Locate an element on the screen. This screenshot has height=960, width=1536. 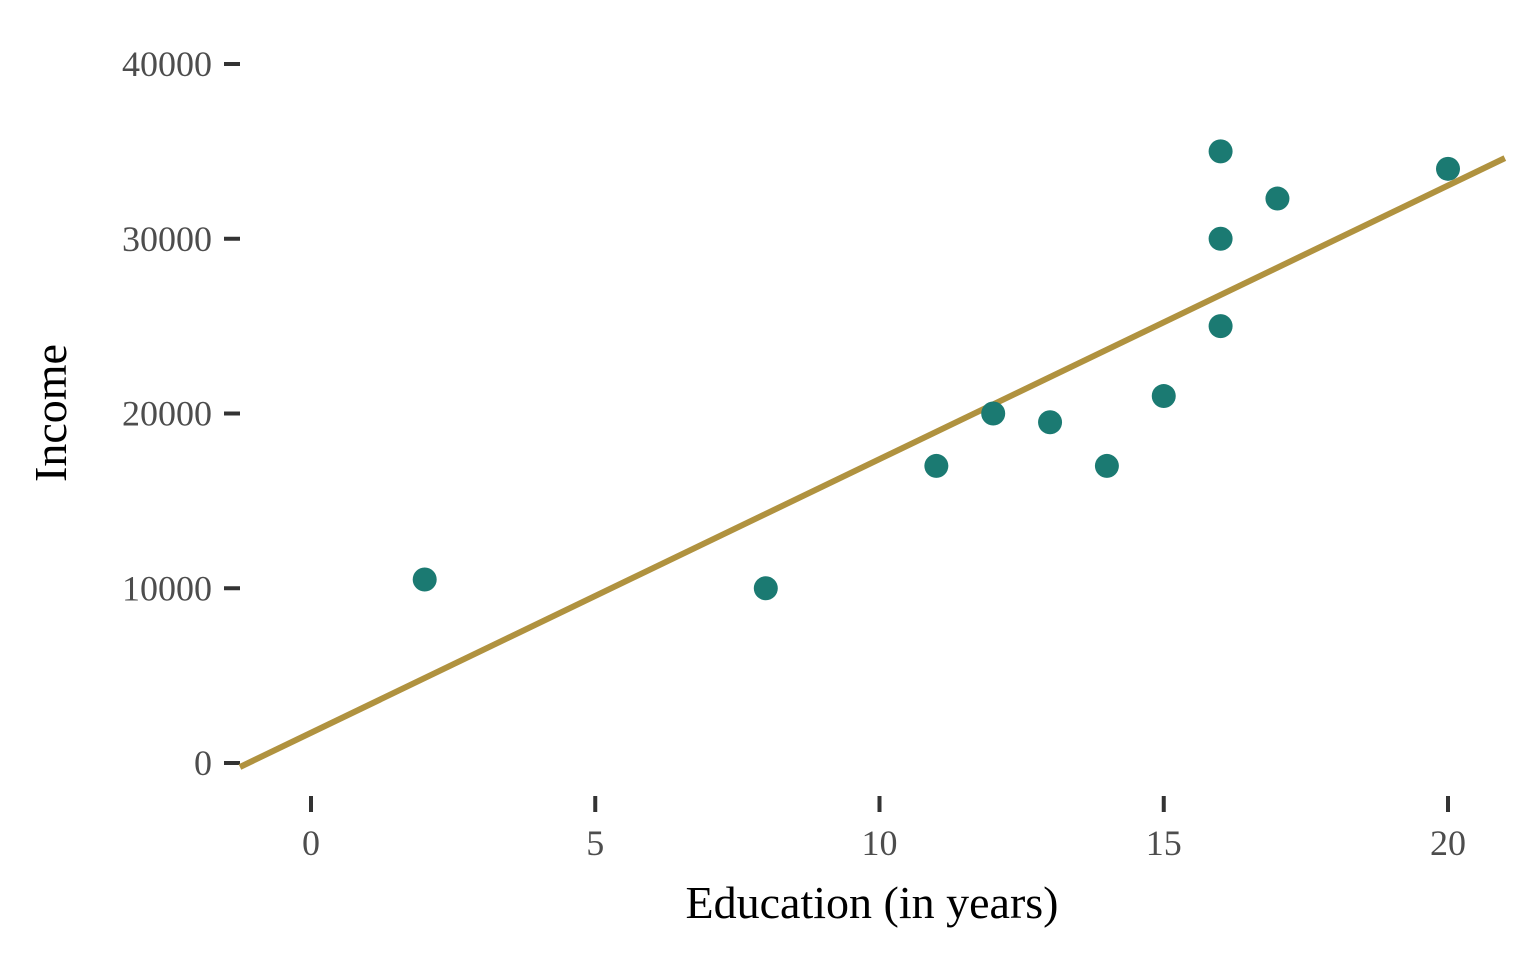
x-axis-title: Education (in years) is located at coordinates (872, 902).